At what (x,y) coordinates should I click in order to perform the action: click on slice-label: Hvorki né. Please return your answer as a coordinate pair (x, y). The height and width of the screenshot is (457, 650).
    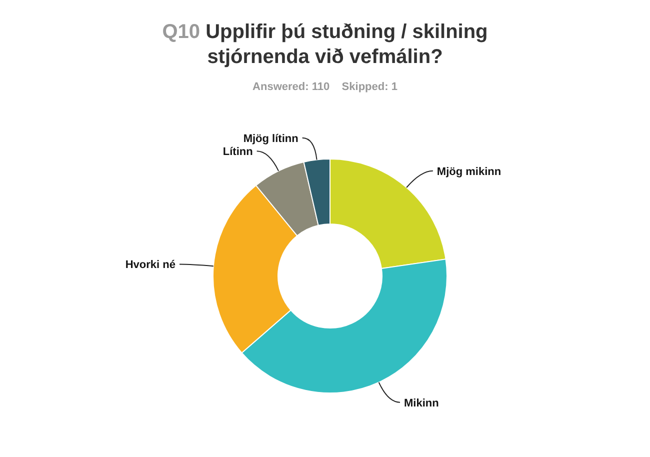
    Looking at the image, I should click on (150, 265).